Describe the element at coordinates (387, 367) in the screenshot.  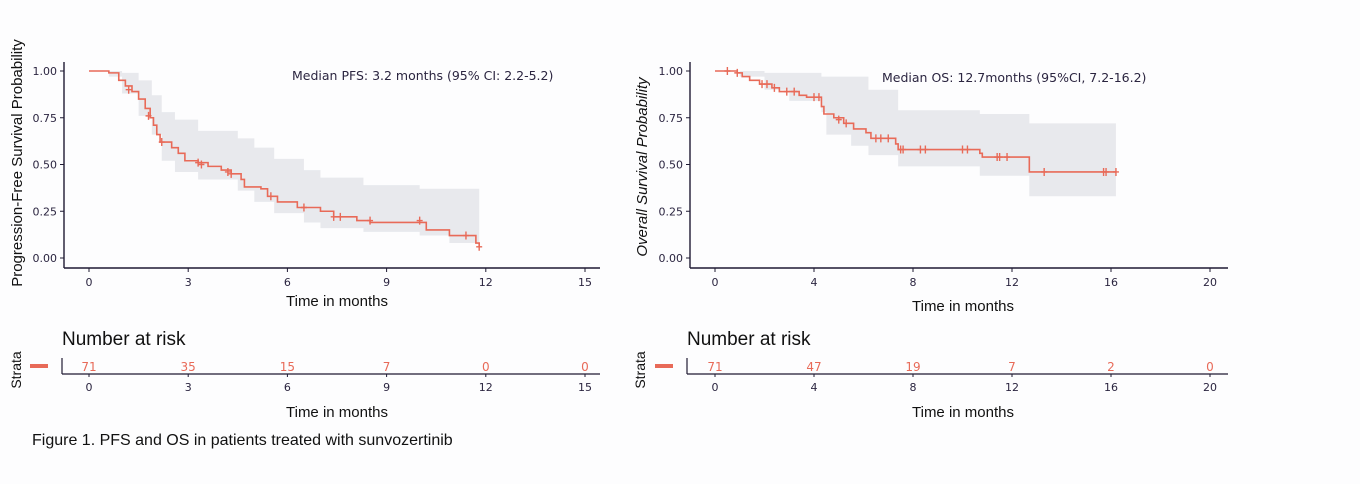
I see `pfs-risk-count: 7` at that location.